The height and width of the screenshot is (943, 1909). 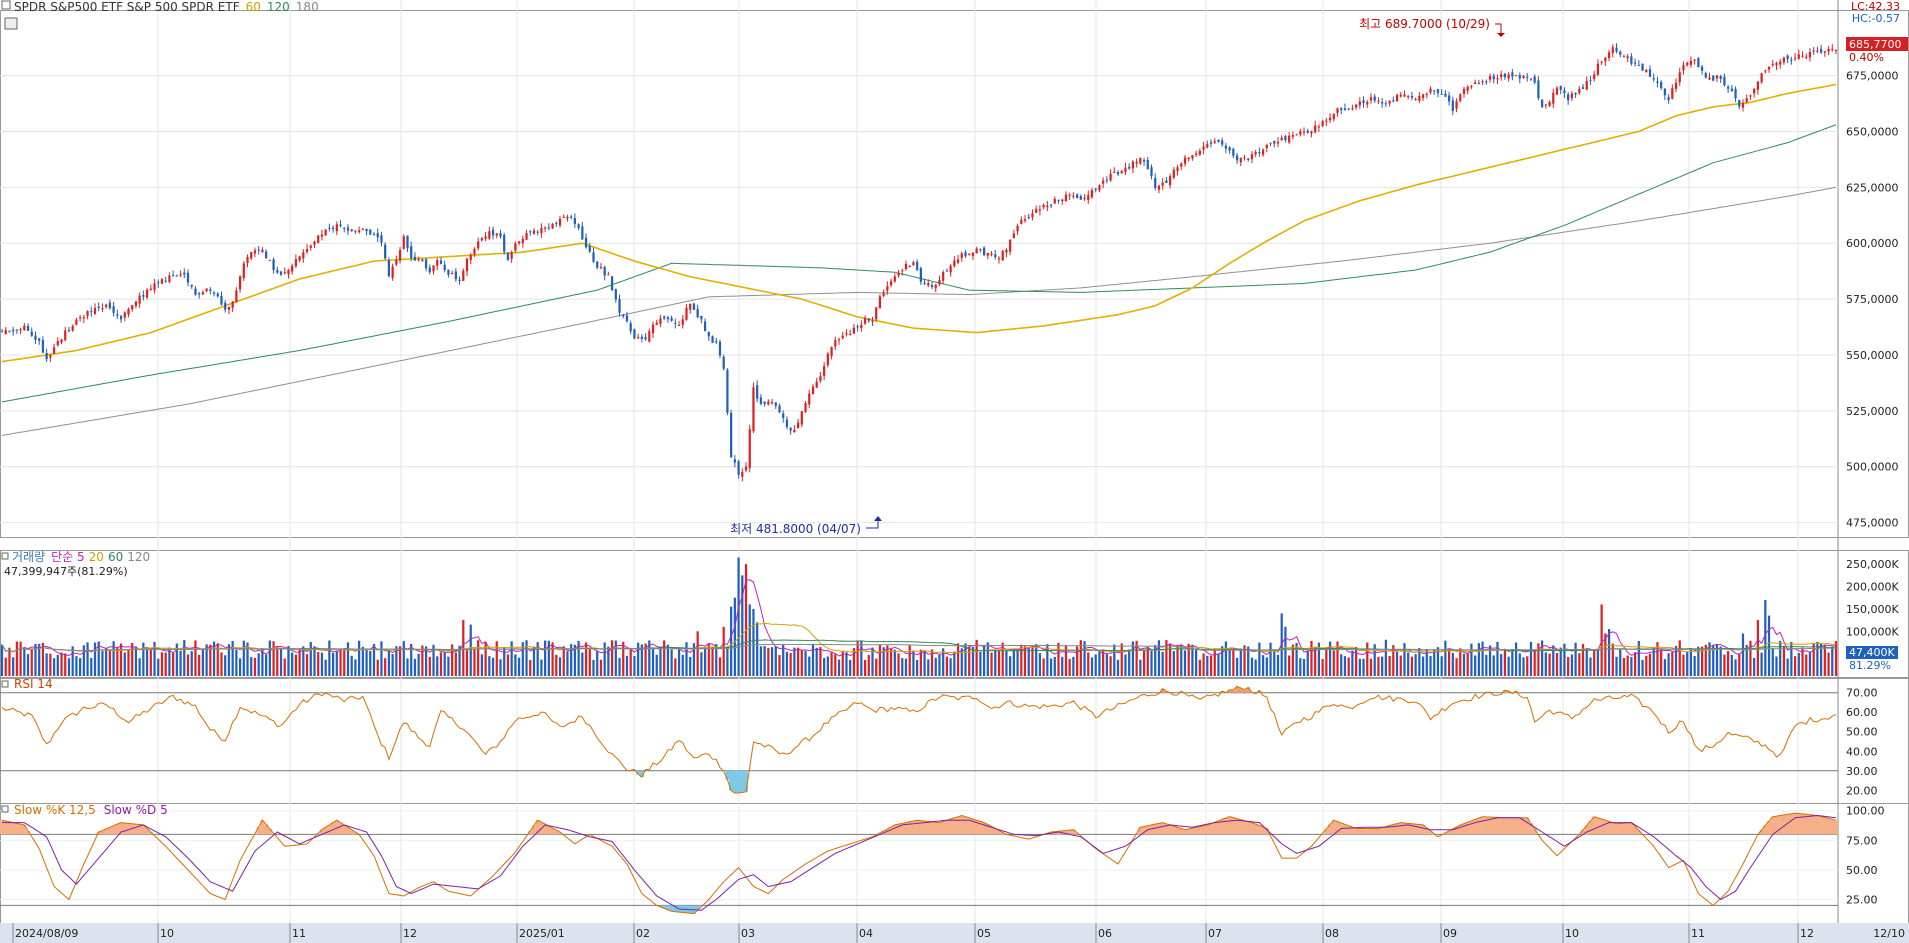 What do you see at coordinates (6, 5) in the screenshot?
I see `price-panel-icon` at bounding box center [6, 5].